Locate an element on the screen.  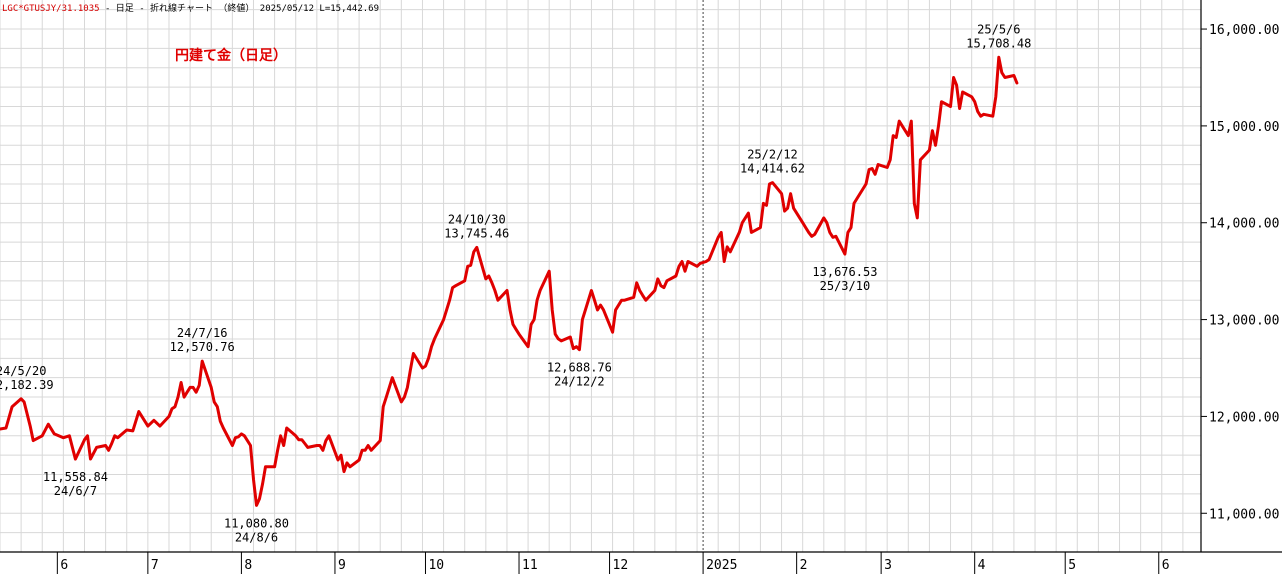
y-tick-label: 11,000.00 is located at coordinates (1244, 514).